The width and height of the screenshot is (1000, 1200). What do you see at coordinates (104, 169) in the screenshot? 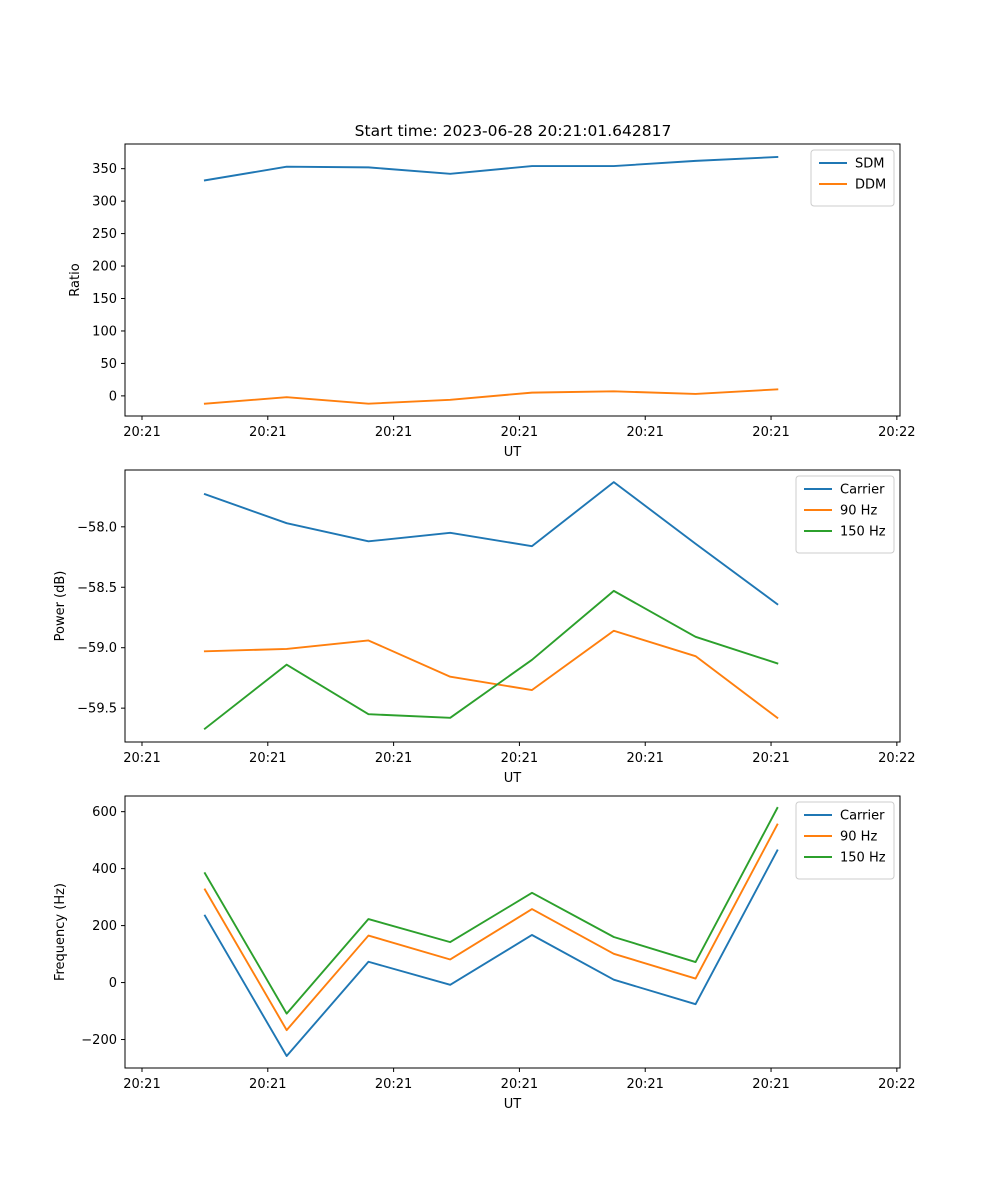
I see `y-tick-label: 350` at bounding box center [104, 169].